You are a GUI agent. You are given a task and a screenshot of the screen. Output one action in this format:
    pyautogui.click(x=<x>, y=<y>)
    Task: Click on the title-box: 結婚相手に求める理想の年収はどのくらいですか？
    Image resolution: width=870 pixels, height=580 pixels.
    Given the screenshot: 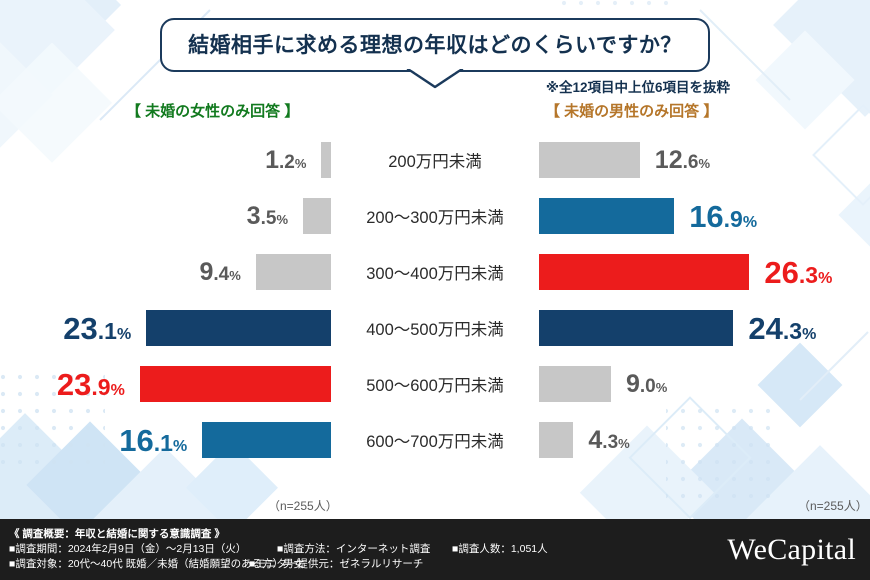 What is the action you would take?
    pyautogui.click(x=435, y=53)
    